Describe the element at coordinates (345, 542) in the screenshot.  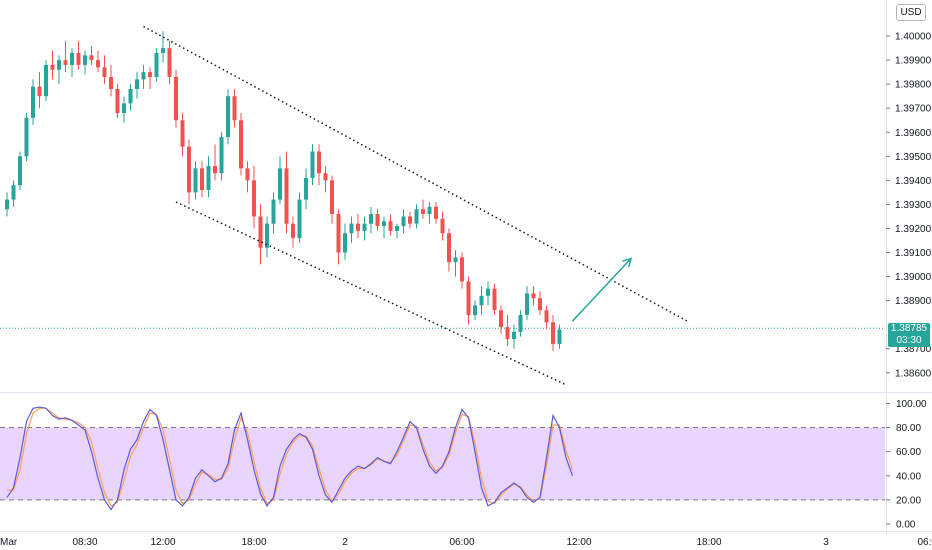
I see `time-tick-label: 2` at that location.